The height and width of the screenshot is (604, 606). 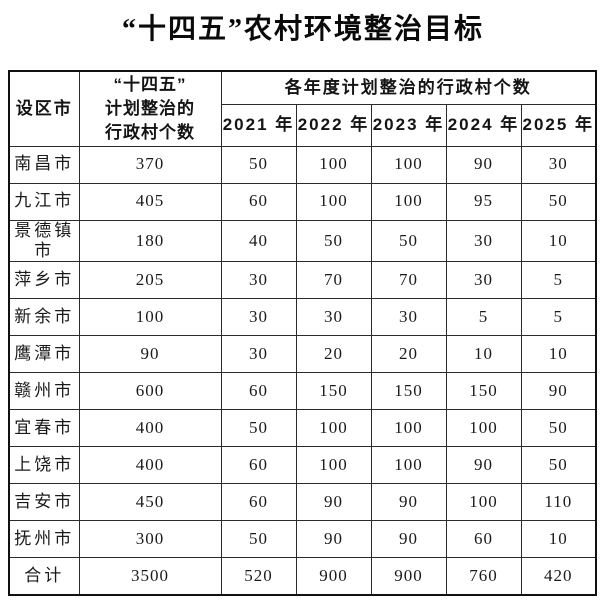 What do you see at coordinates (44, 280) in the screenshot?
I see `city-cell: 萍乡市` at bounding box center [44, 280].